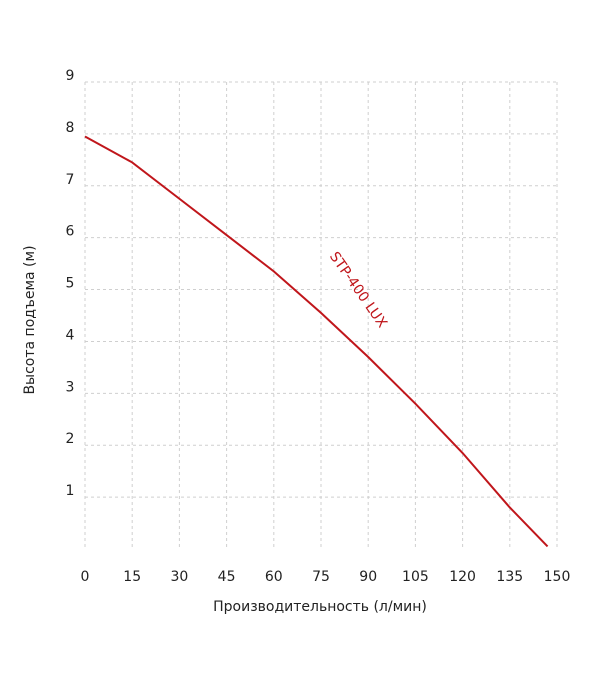 The image size is (600, 675). Describe the element at coordinates (132, 577) in the screenshot. I see `x-tick-label: 15` at that location.